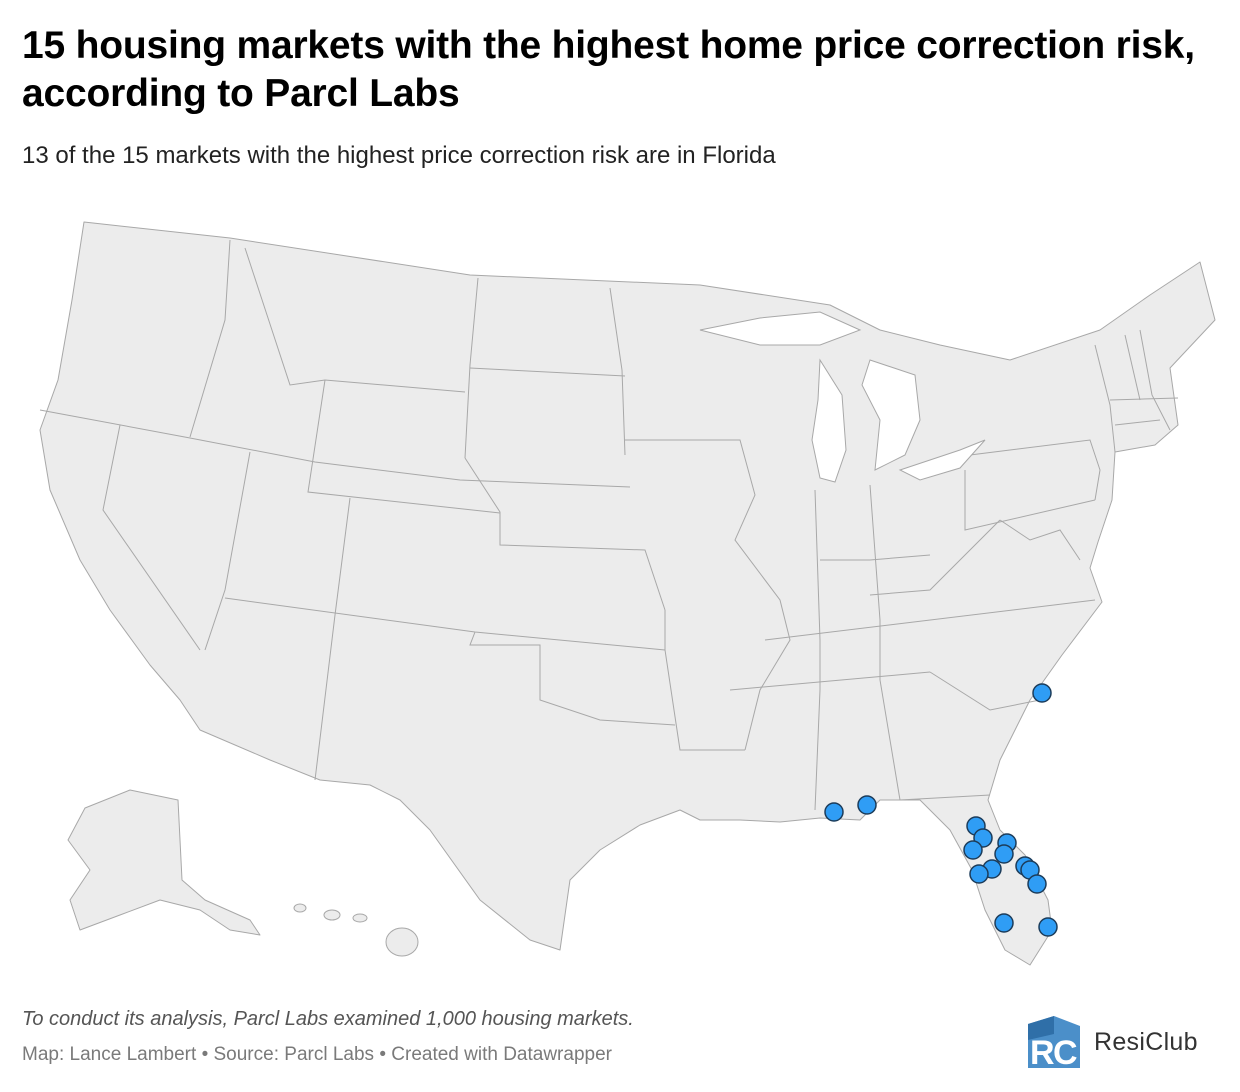  I want to click on lake-huron-shape, so click(891, 415).